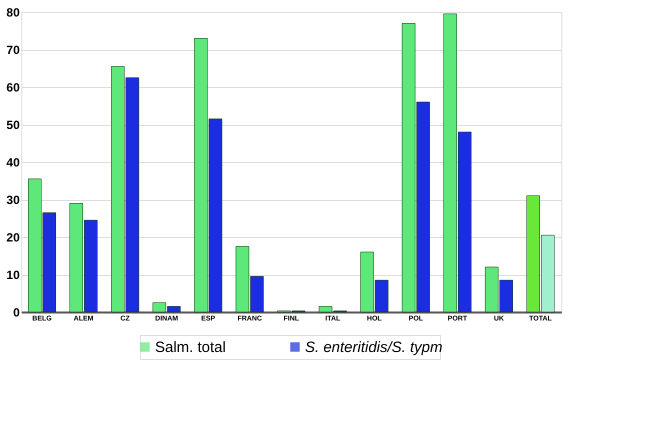 Image resolution: width=668 pixels, height=439 pixels. What do you see at coordinates (373, 347) in the screenshot?
I see `legend-label: S. enteritidis/S. typm` at bounding box center [373, 347].